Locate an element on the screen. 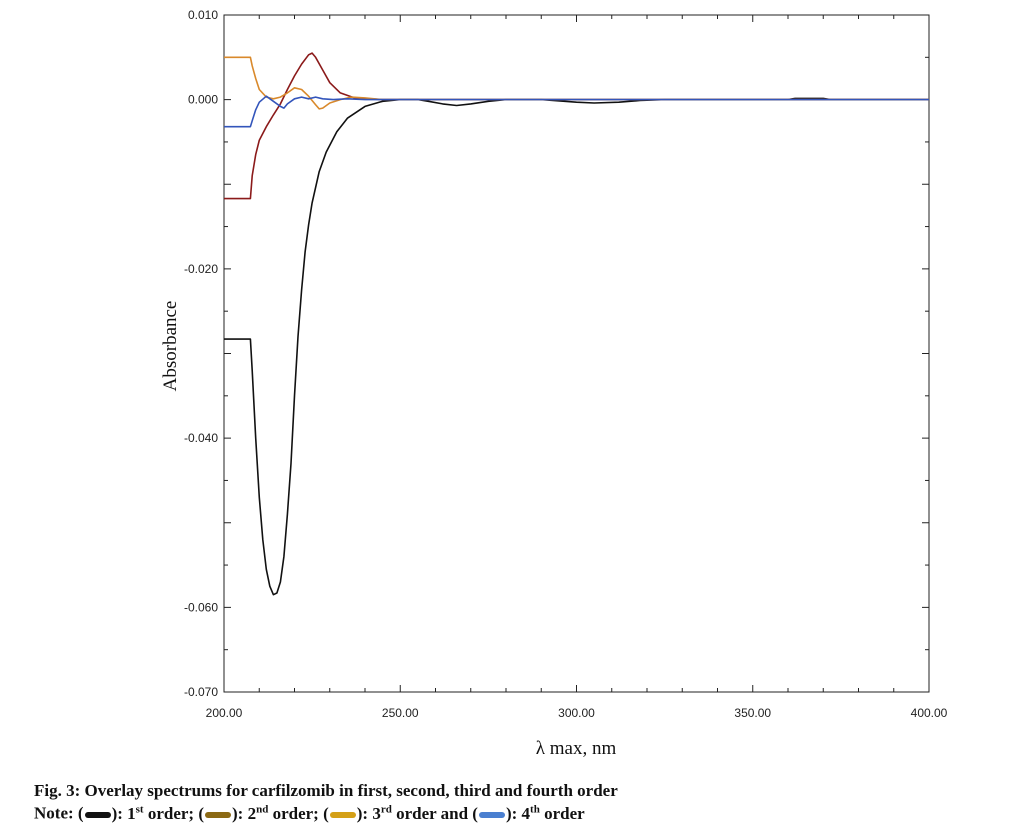 This screenshot has width=1028, height=826. y-tick-label: 0.010 is located at coordinates (203, 15).